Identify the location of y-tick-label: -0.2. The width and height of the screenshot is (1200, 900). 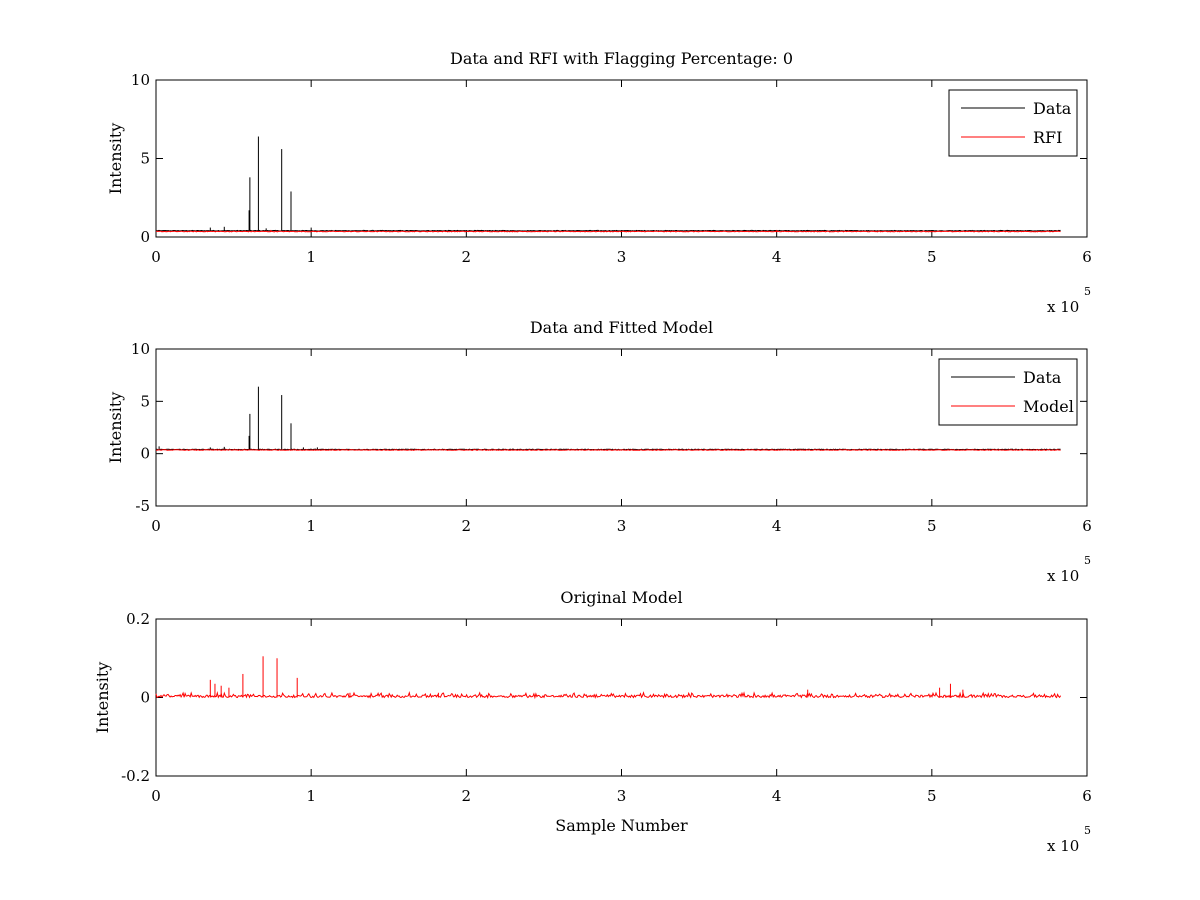
(135, 776).